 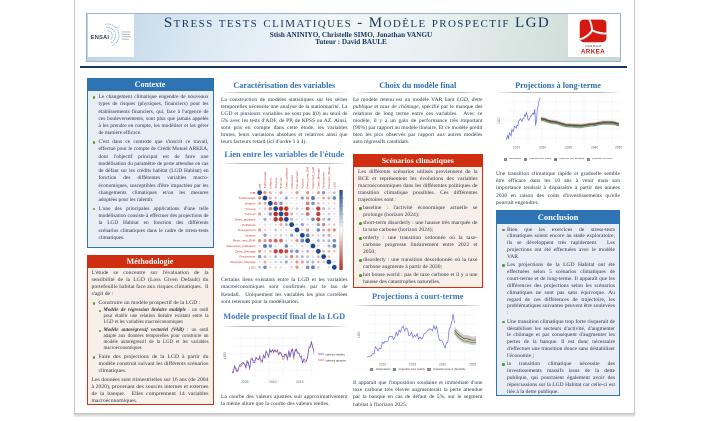 What do you see at coordinates (99, 38) in the screenshot?
I see `svg-text: ENSAI` at bounding box center [99, 38].